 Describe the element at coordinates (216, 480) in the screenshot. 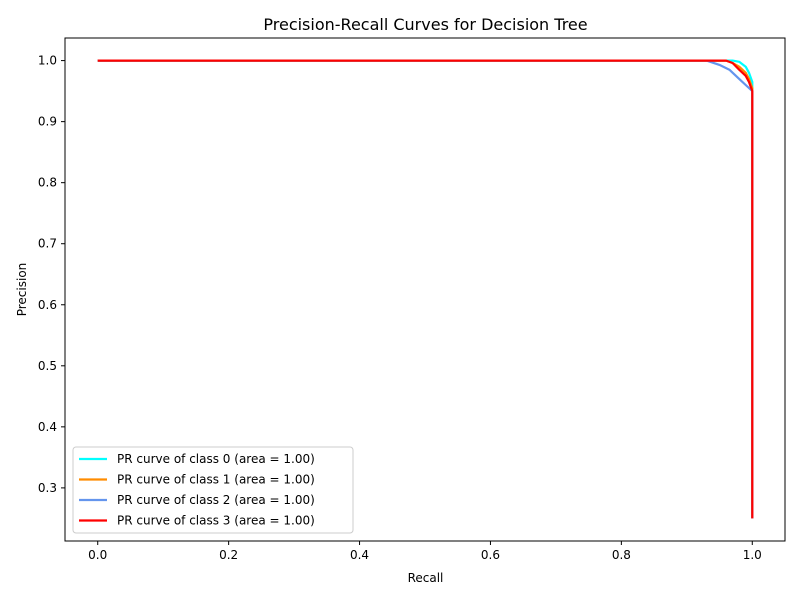

I see `legend-label-class-1: PR curve of class 1 (area = 1.00)` at that location.